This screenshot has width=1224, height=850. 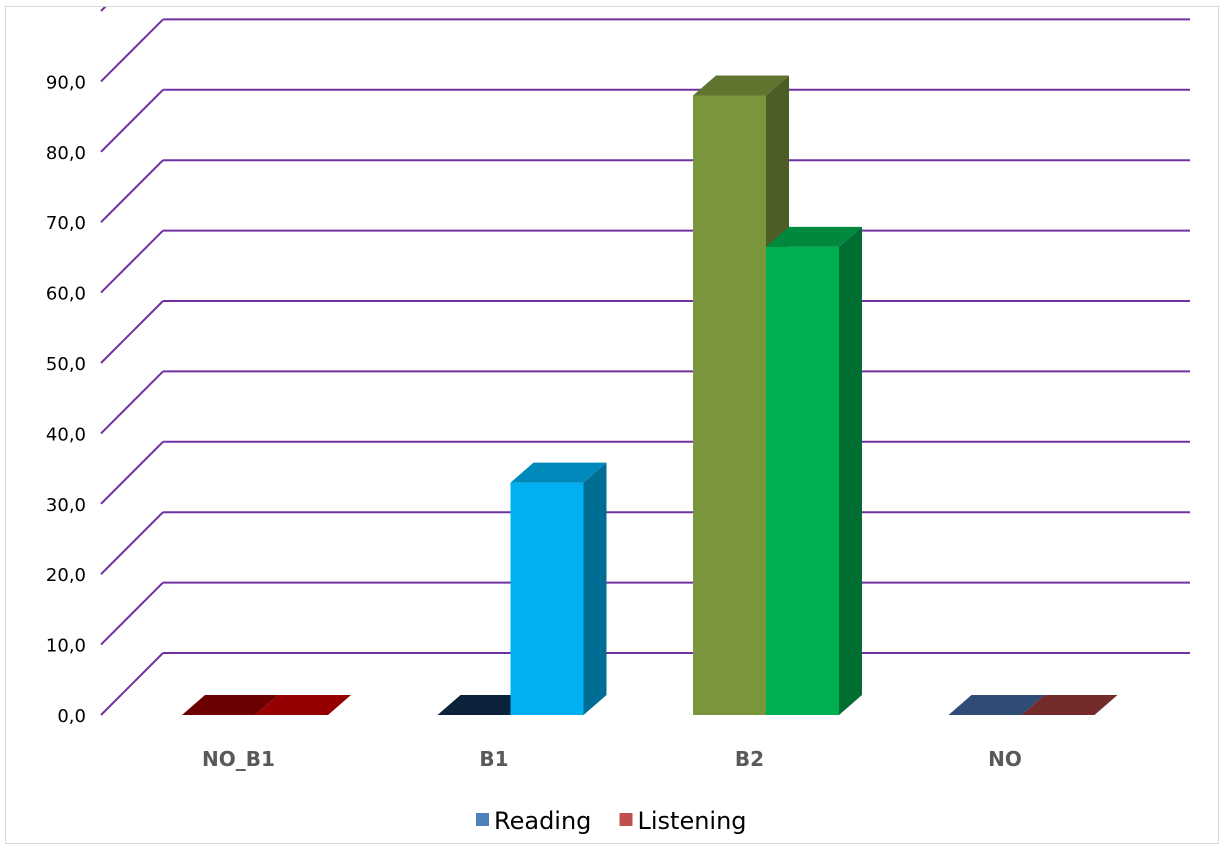 What do you see at coordinates (626, 819) in the screenshot?
I see `legend-swatch-listening` at bounding box center [626, 819].